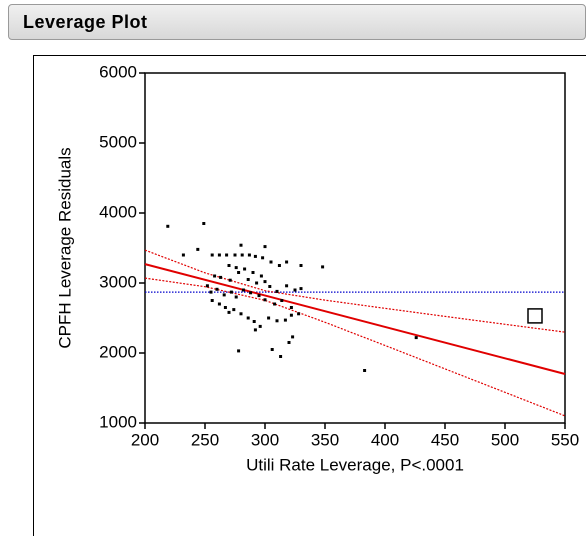 The image size is (586, 536). I want to click on x-tick-label: 500, so click(505, 439).